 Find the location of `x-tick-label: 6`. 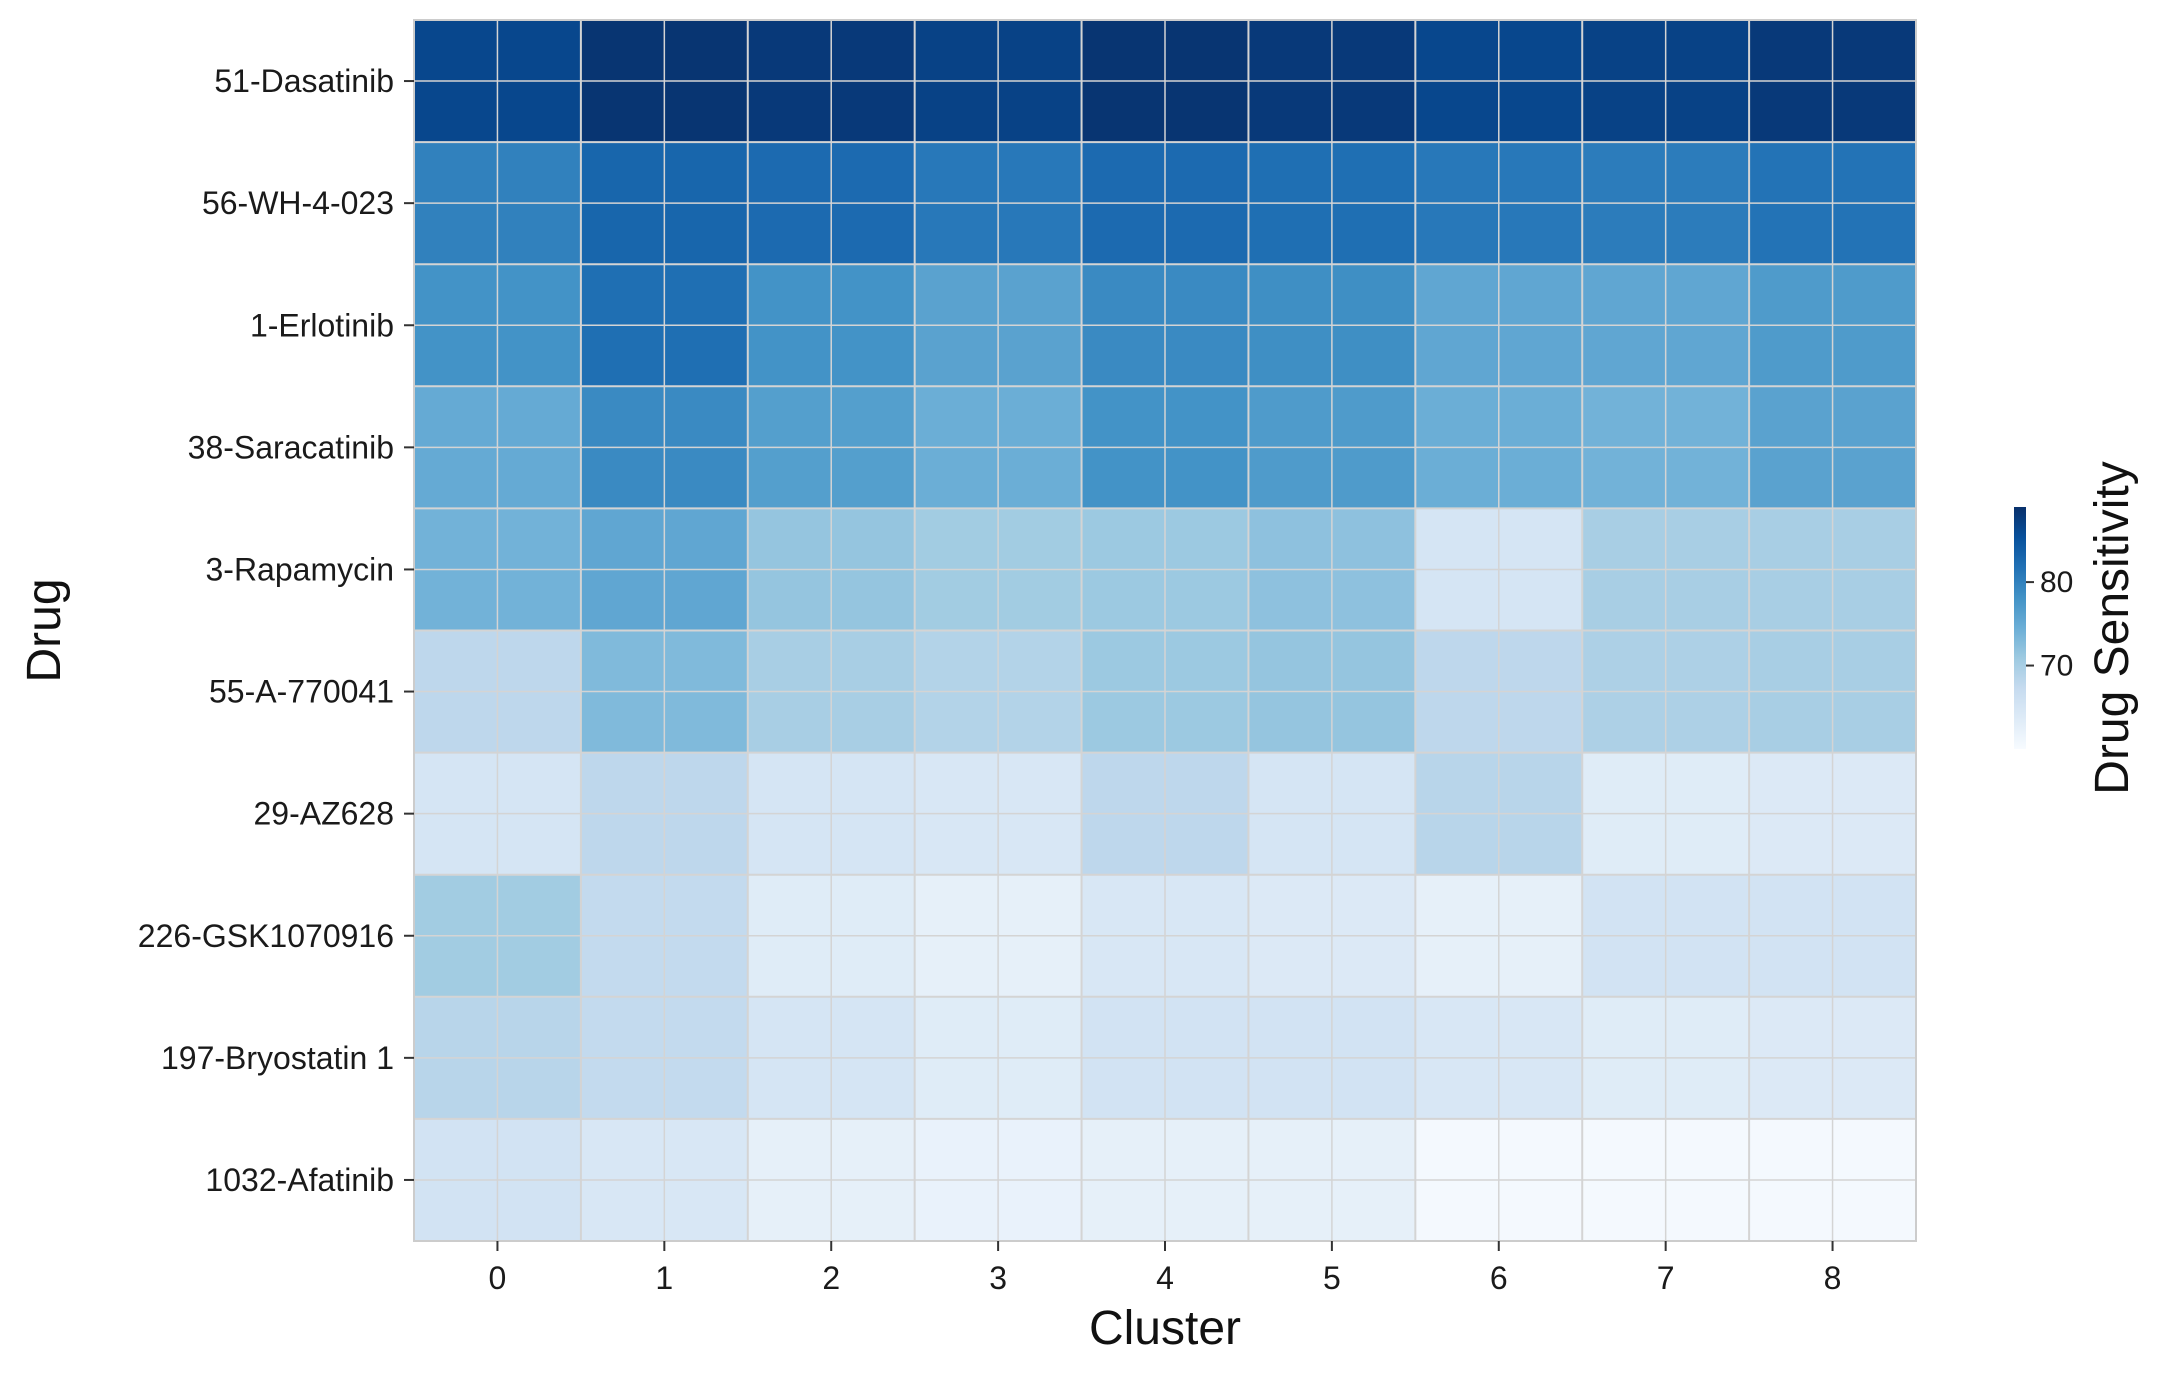

x-tick-label: 6 is located at coordinates (1499, 1278).